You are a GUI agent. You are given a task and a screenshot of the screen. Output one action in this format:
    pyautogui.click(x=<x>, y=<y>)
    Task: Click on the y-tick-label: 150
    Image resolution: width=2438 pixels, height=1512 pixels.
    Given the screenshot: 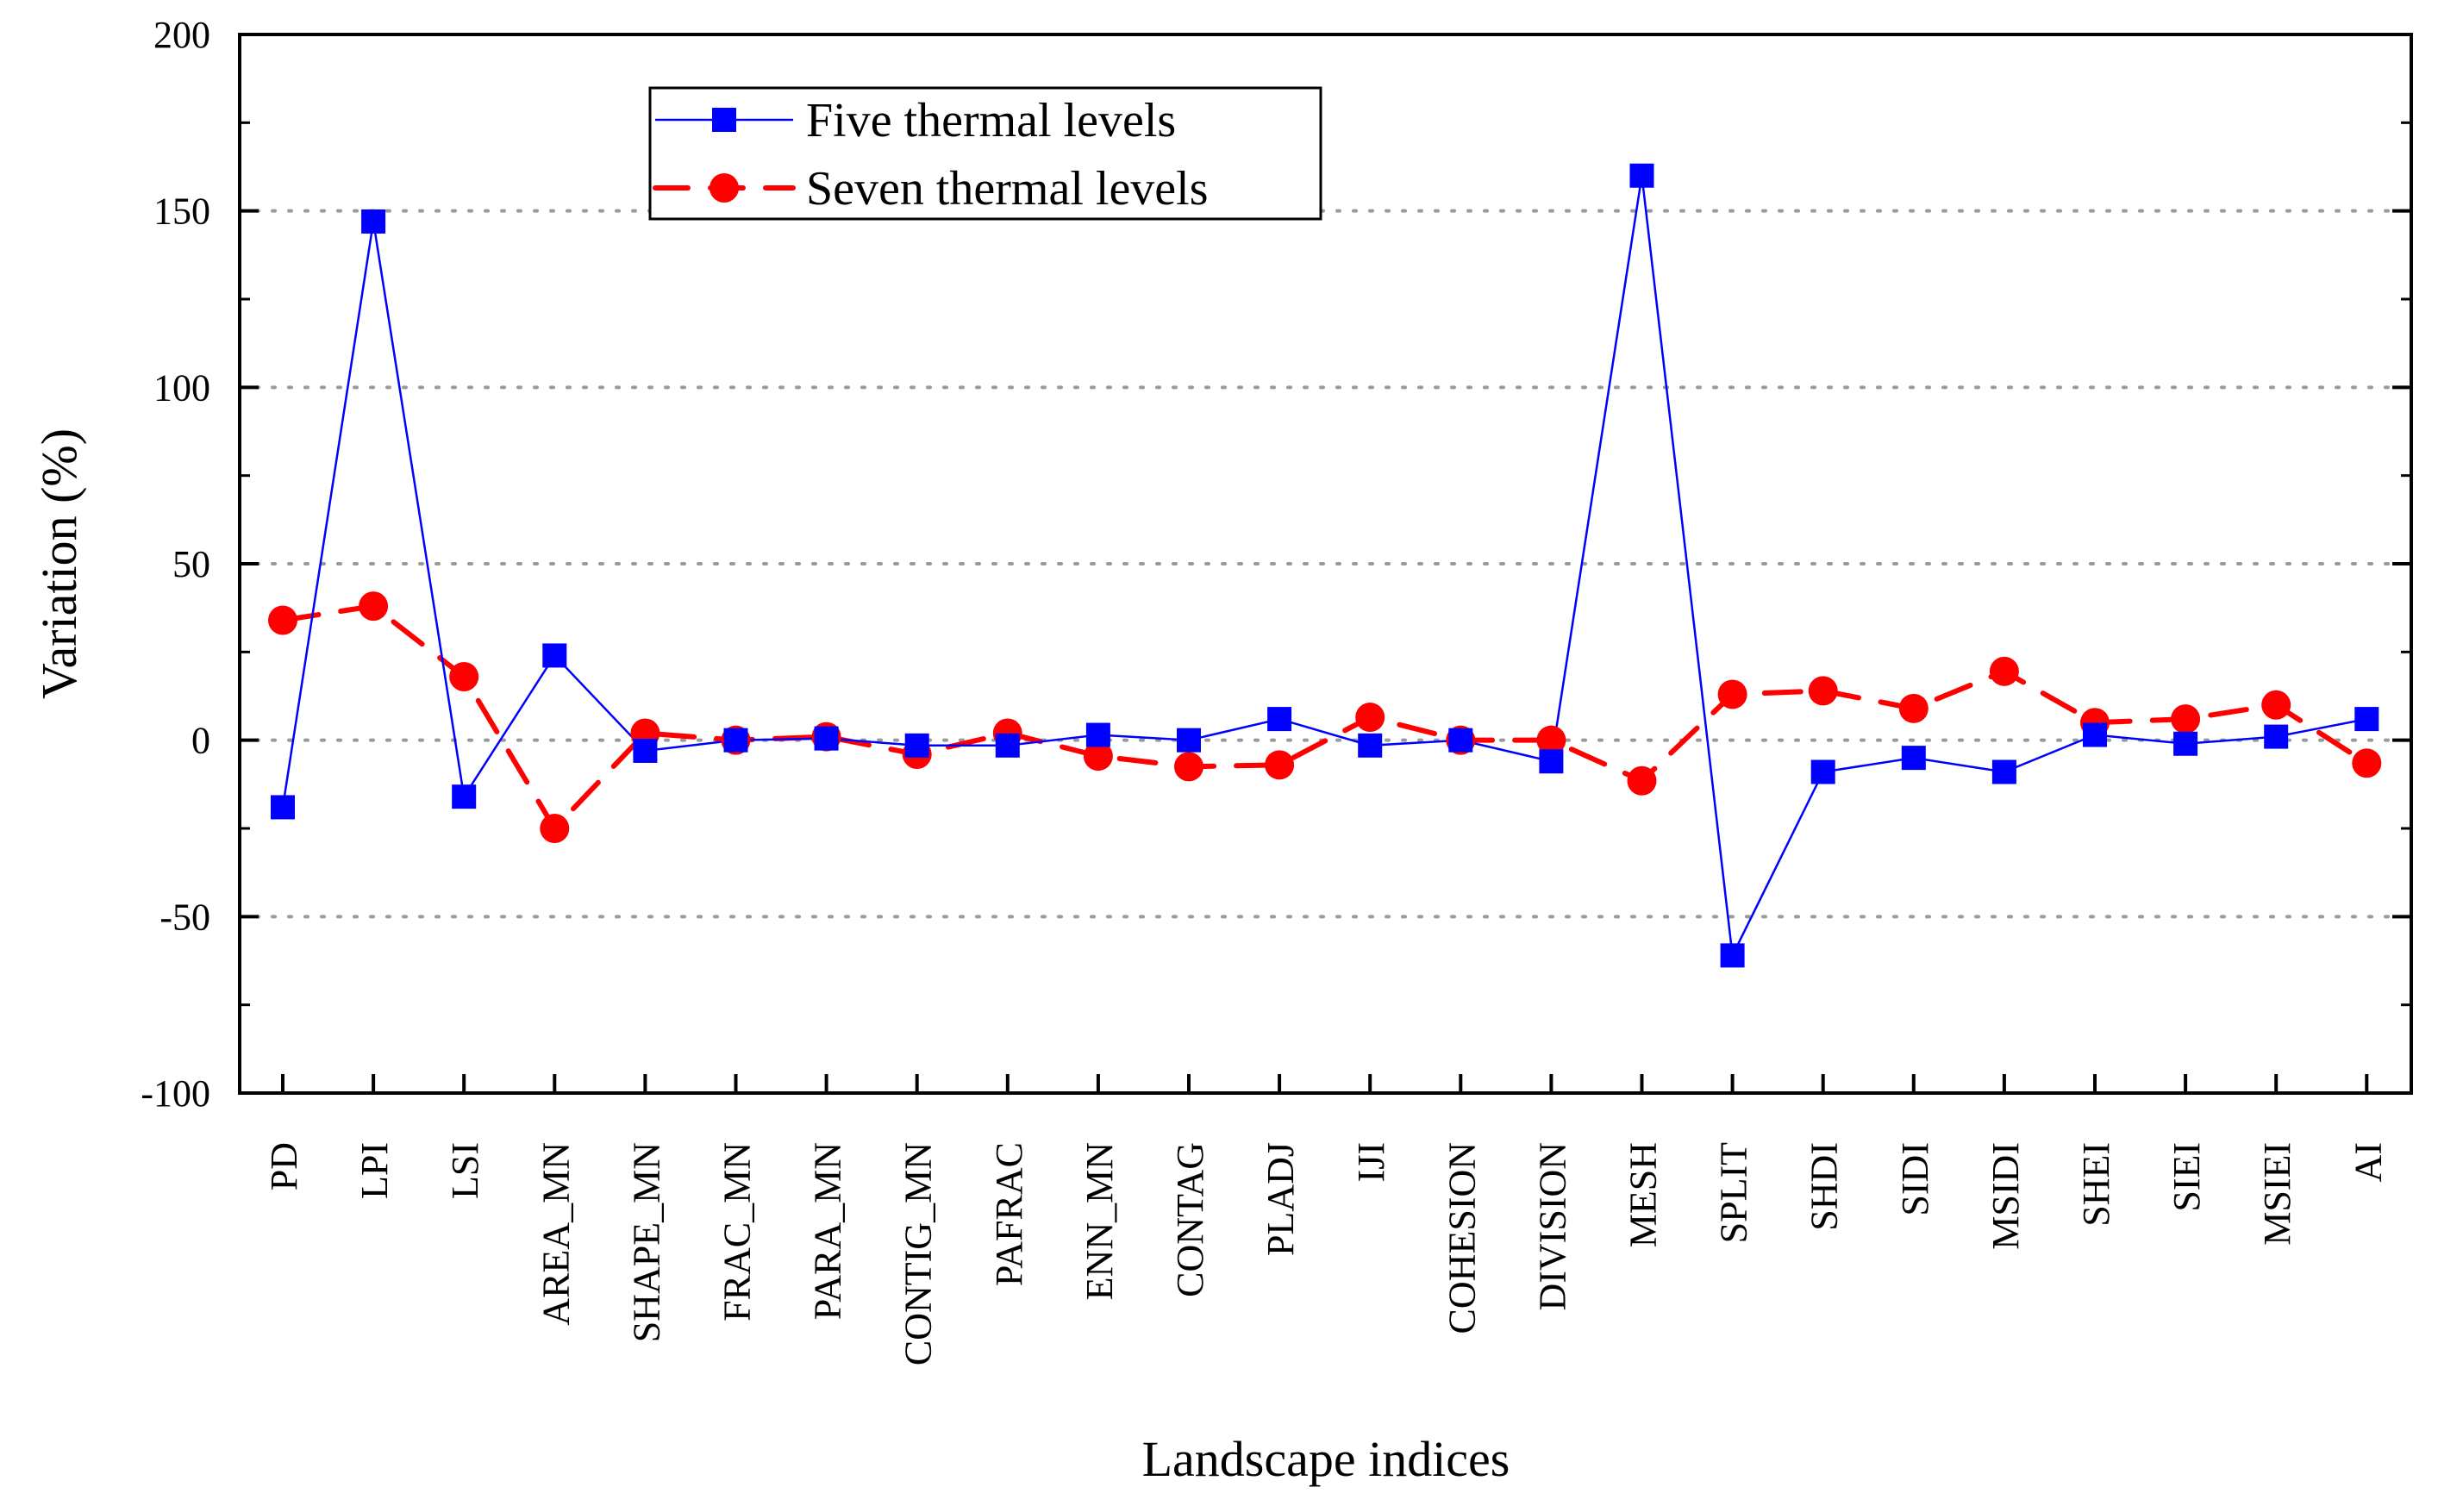 What is the action you would take?
    pyautogui.click(x=181, y=212)
    